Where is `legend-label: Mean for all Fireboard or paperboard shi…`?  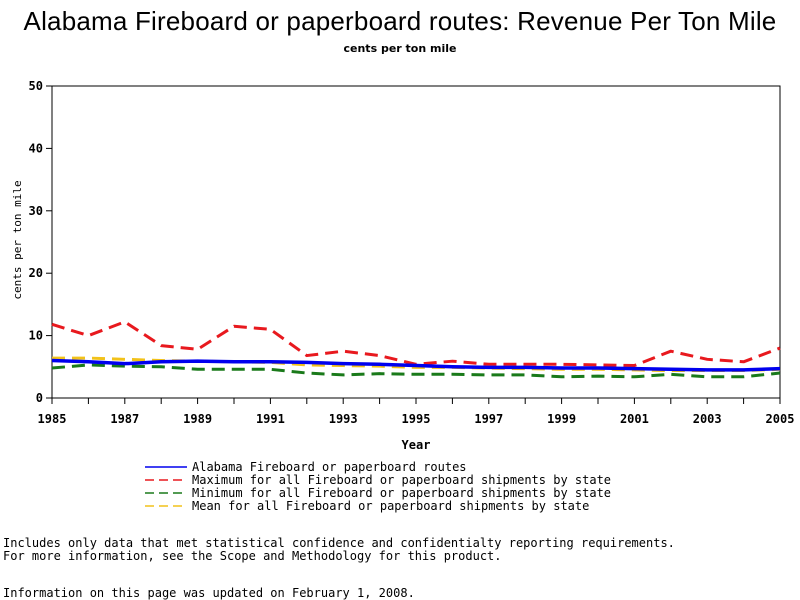 legend-label: Mean for all Fireboard or paperboard shi… is located at coordinates (391, 506).